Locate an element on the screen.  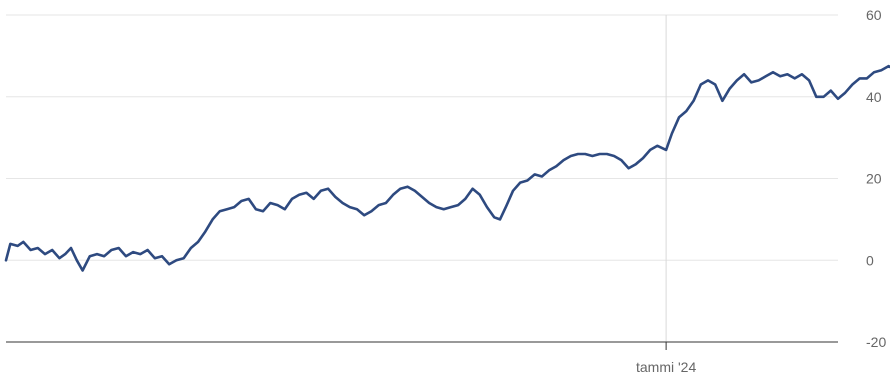
x-tick-label: tammi '24 is located at coordinates (666, 367).